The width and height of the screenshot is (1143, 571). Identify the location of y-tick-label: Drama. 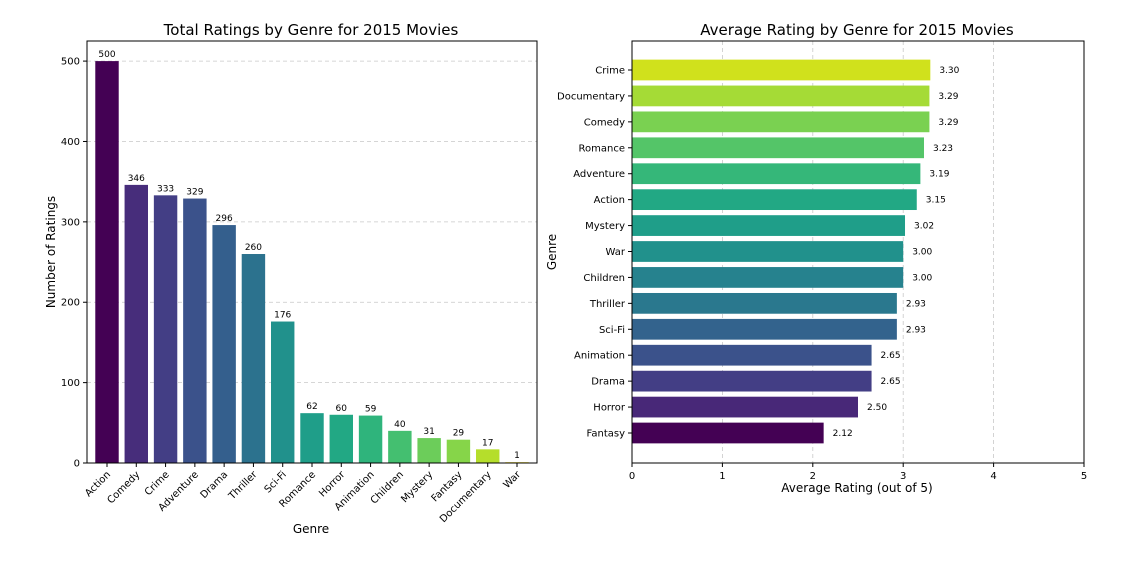
(608, 382).